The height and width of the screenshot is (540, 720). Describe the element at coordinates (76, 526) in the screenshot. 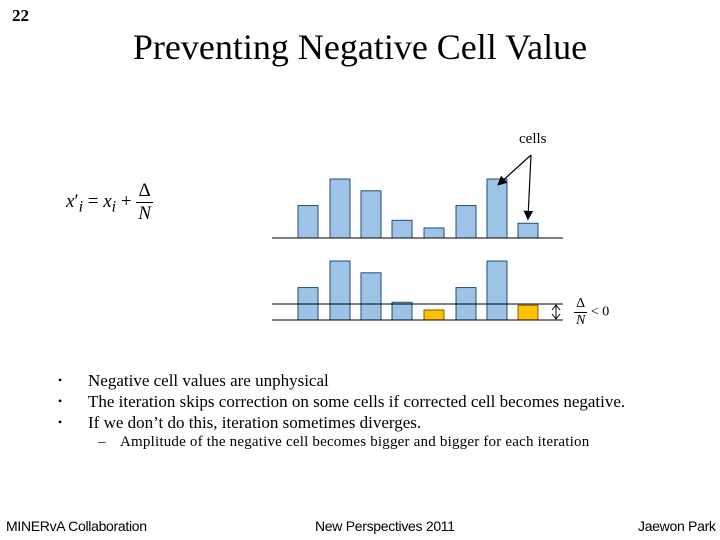

I see `footer-left: MINERvA Collaboration` at that location.